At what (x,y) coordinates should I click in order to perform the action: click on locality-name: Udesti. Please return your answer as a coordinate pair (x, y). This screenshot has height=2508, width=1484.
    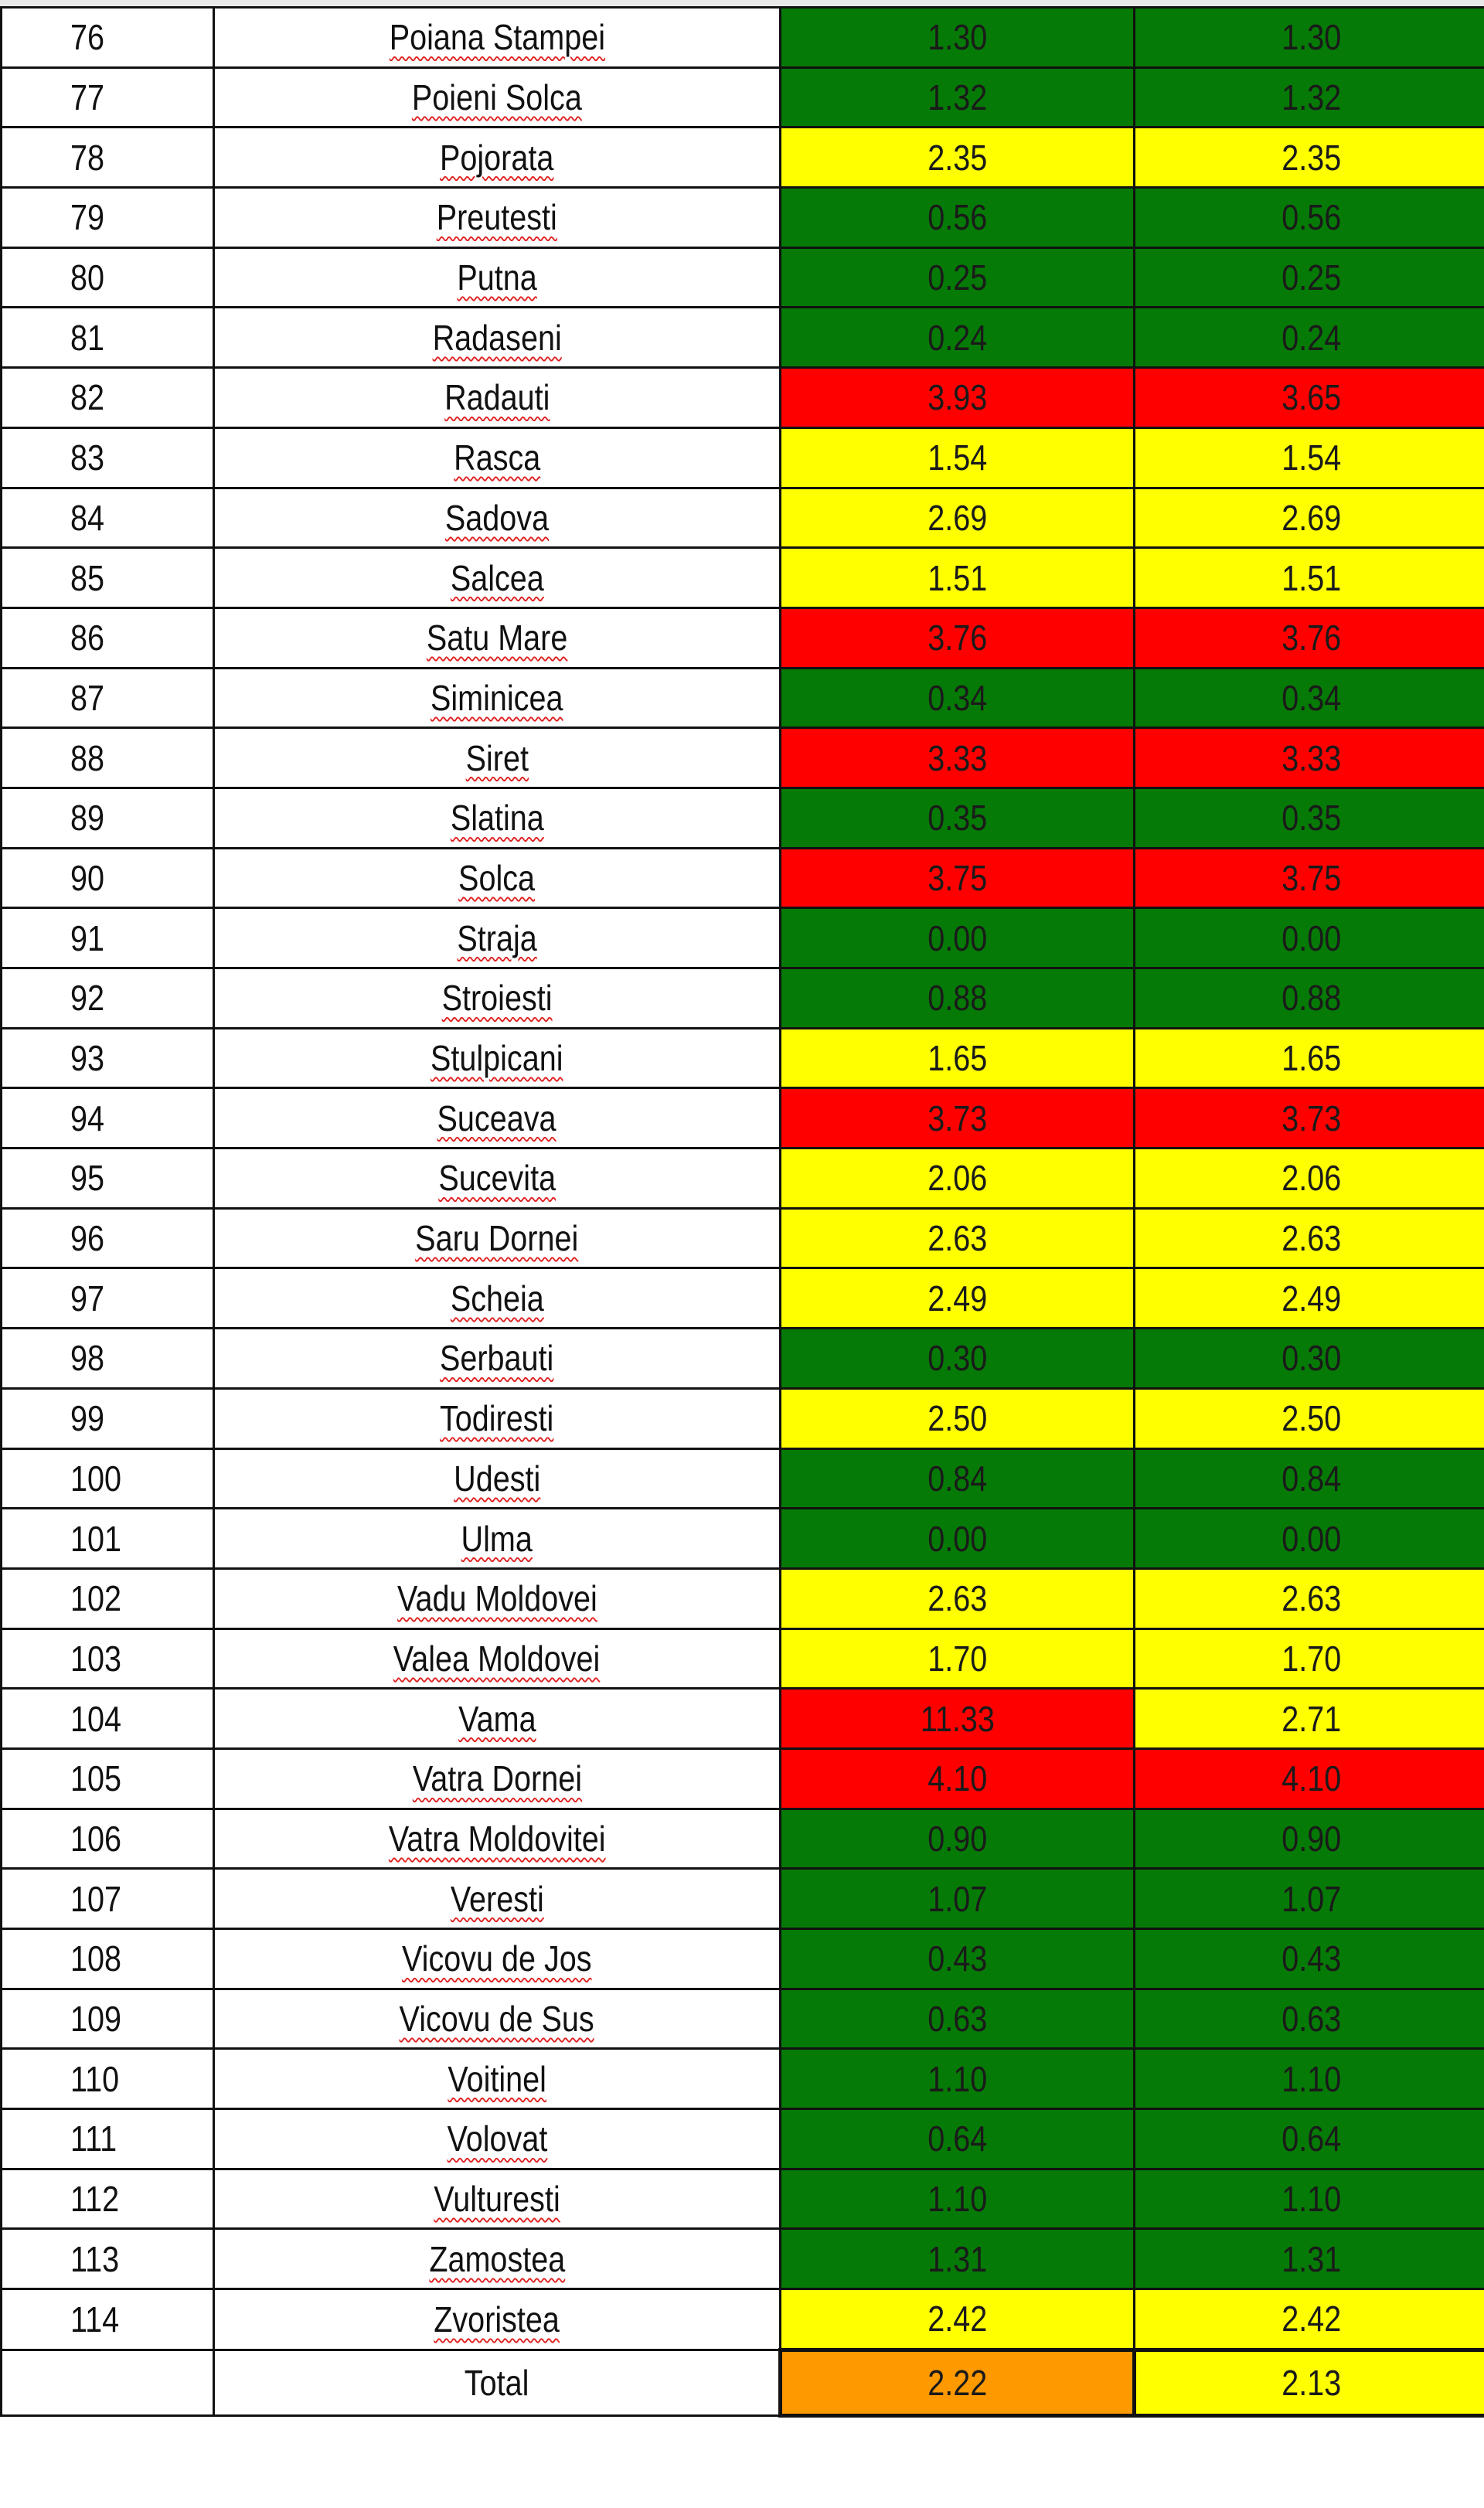
    Looking at the image, I should click on (497, 1478).